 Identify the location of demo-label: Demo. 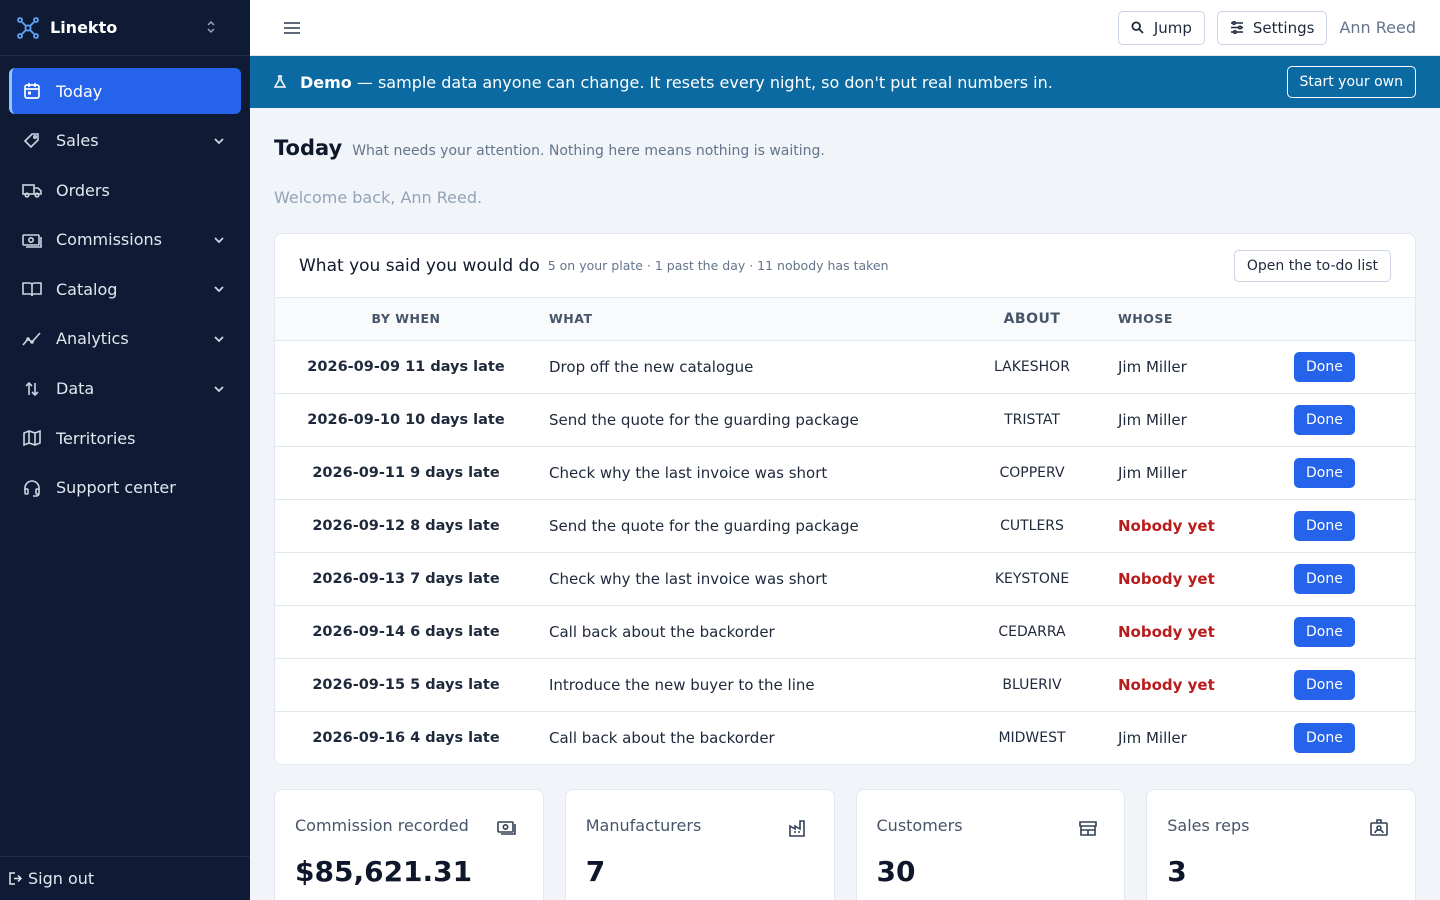
(326, 82).